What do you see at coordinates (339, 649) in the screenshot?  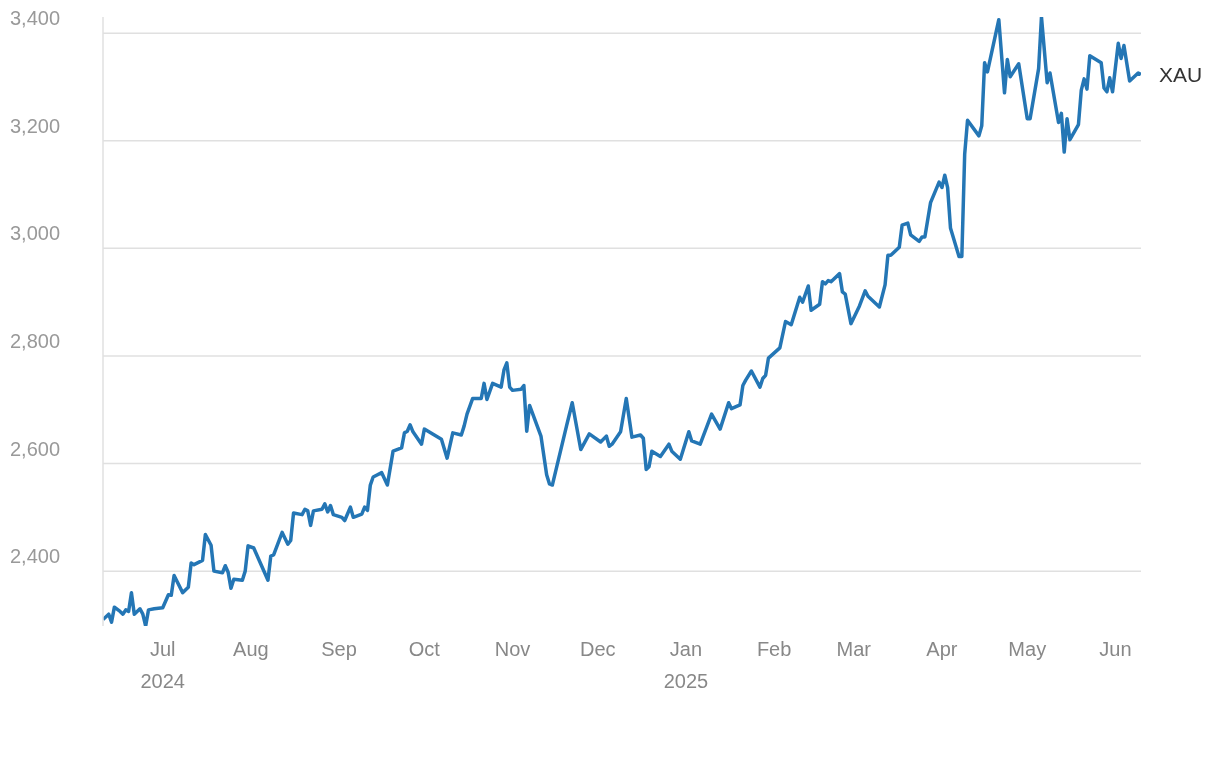 I see `x-tick-label: Sep` at bounding box center [339, 649].